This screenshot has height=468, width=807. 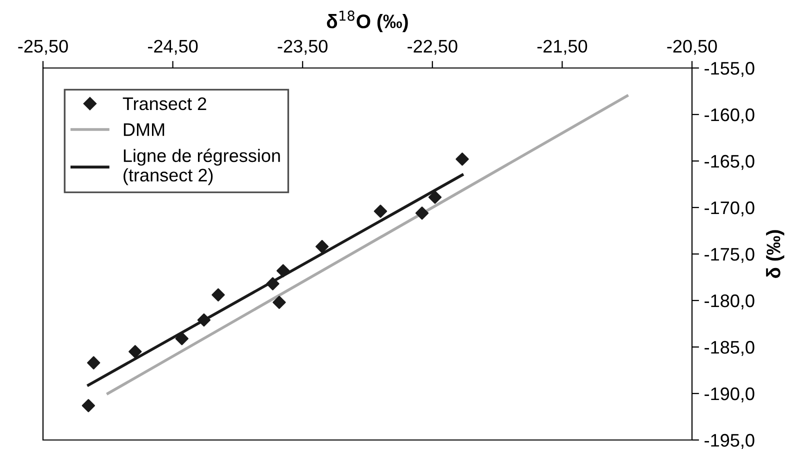 I want to click on y-tick-label: -185,0, so click(x=729, y=348).